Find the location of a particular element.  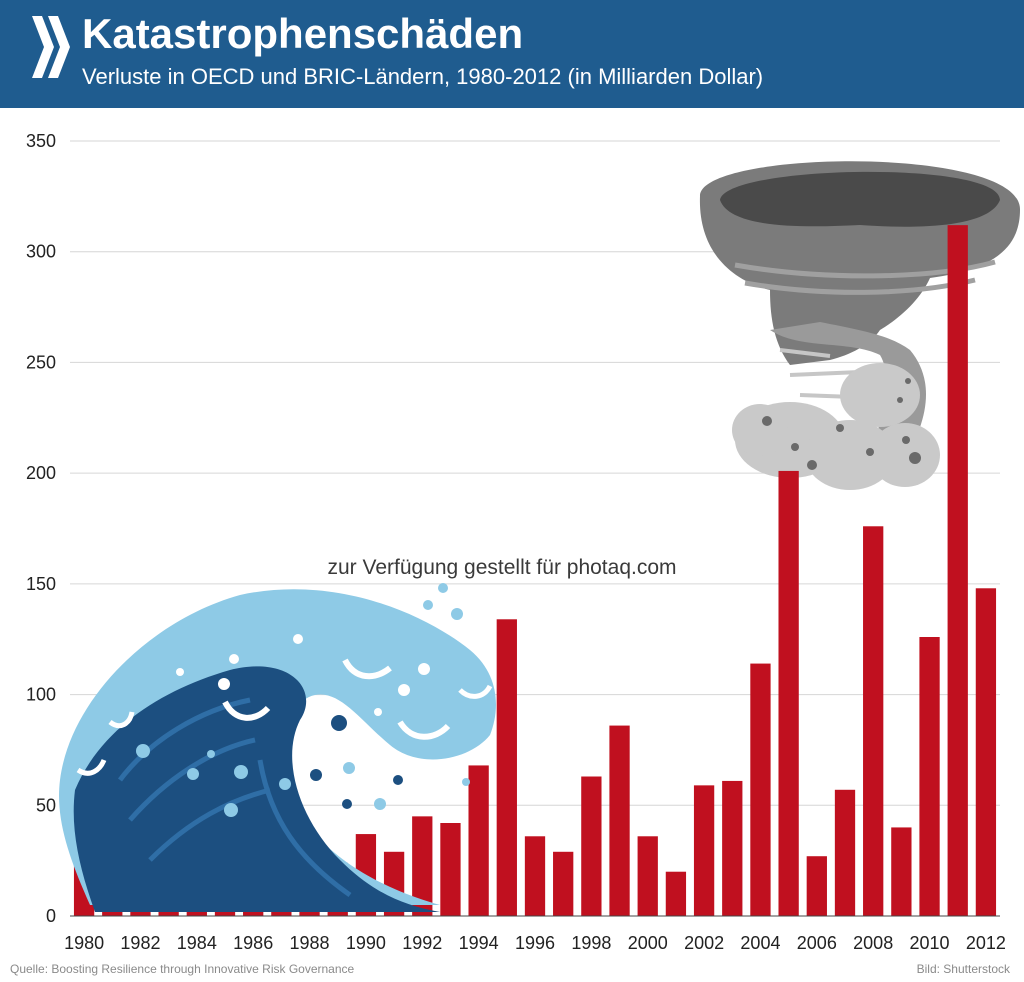

bar-2002 is located at coordinates (704, 850).